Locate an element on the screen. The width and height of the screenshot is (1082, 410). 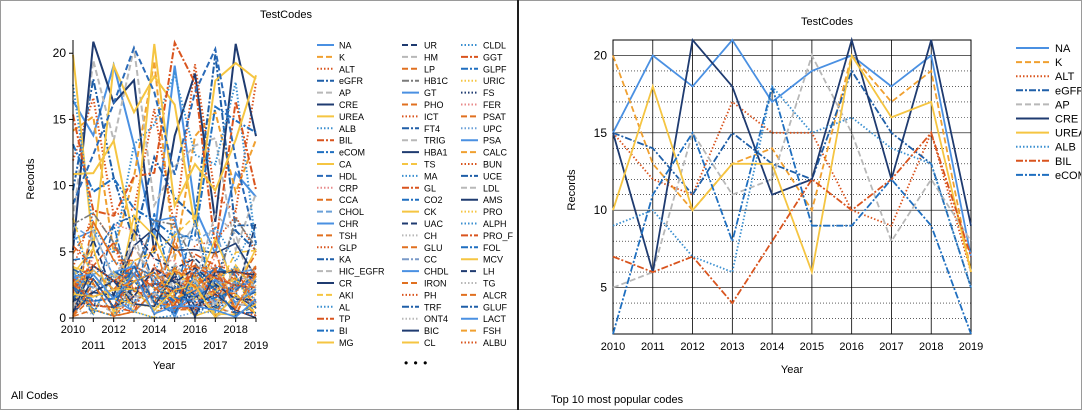
legend-item-fol: FOL is located at coordinates (481, 248).